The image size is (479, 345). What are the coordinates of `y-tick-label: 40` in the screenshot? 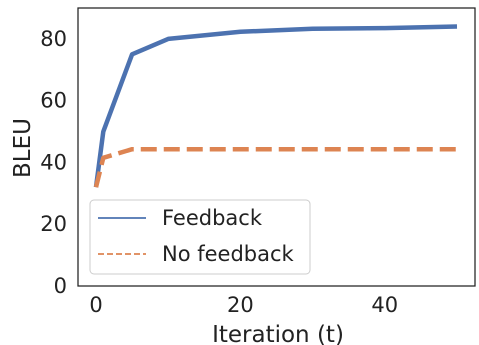 It's located at (53, 162).